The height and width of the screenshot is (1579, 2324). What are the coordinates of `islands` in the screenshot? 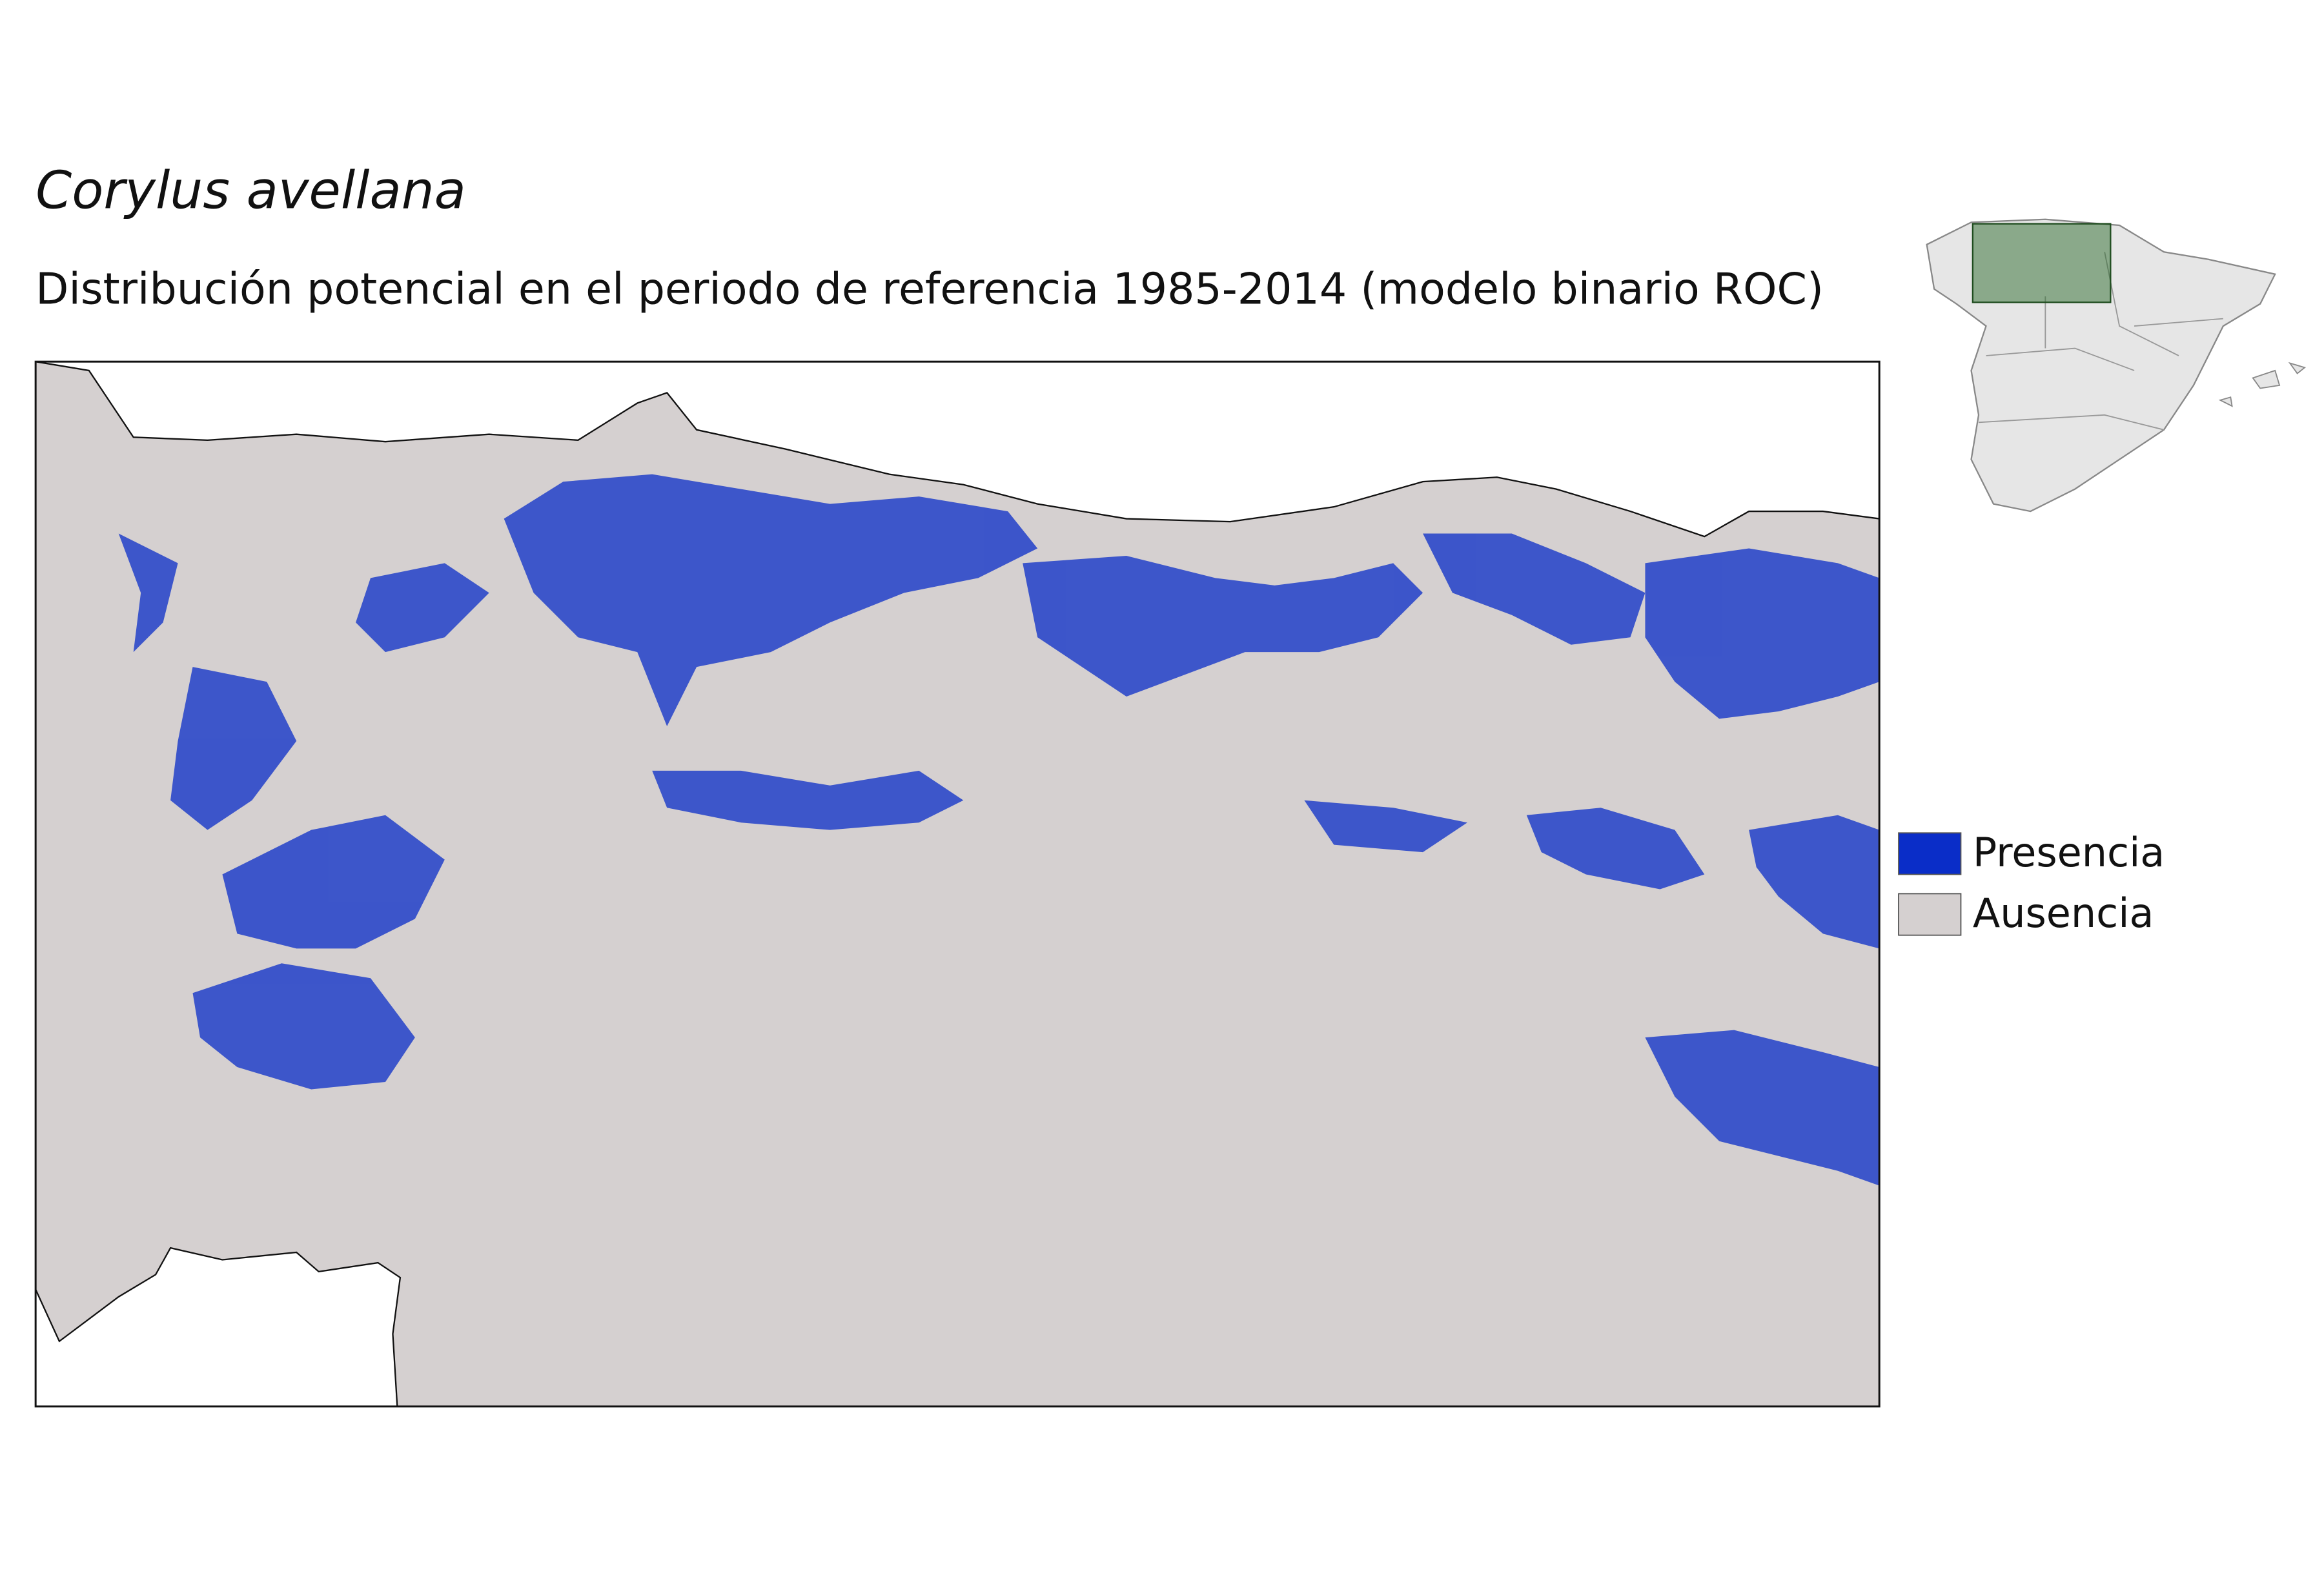 It's located at (2262, 384).